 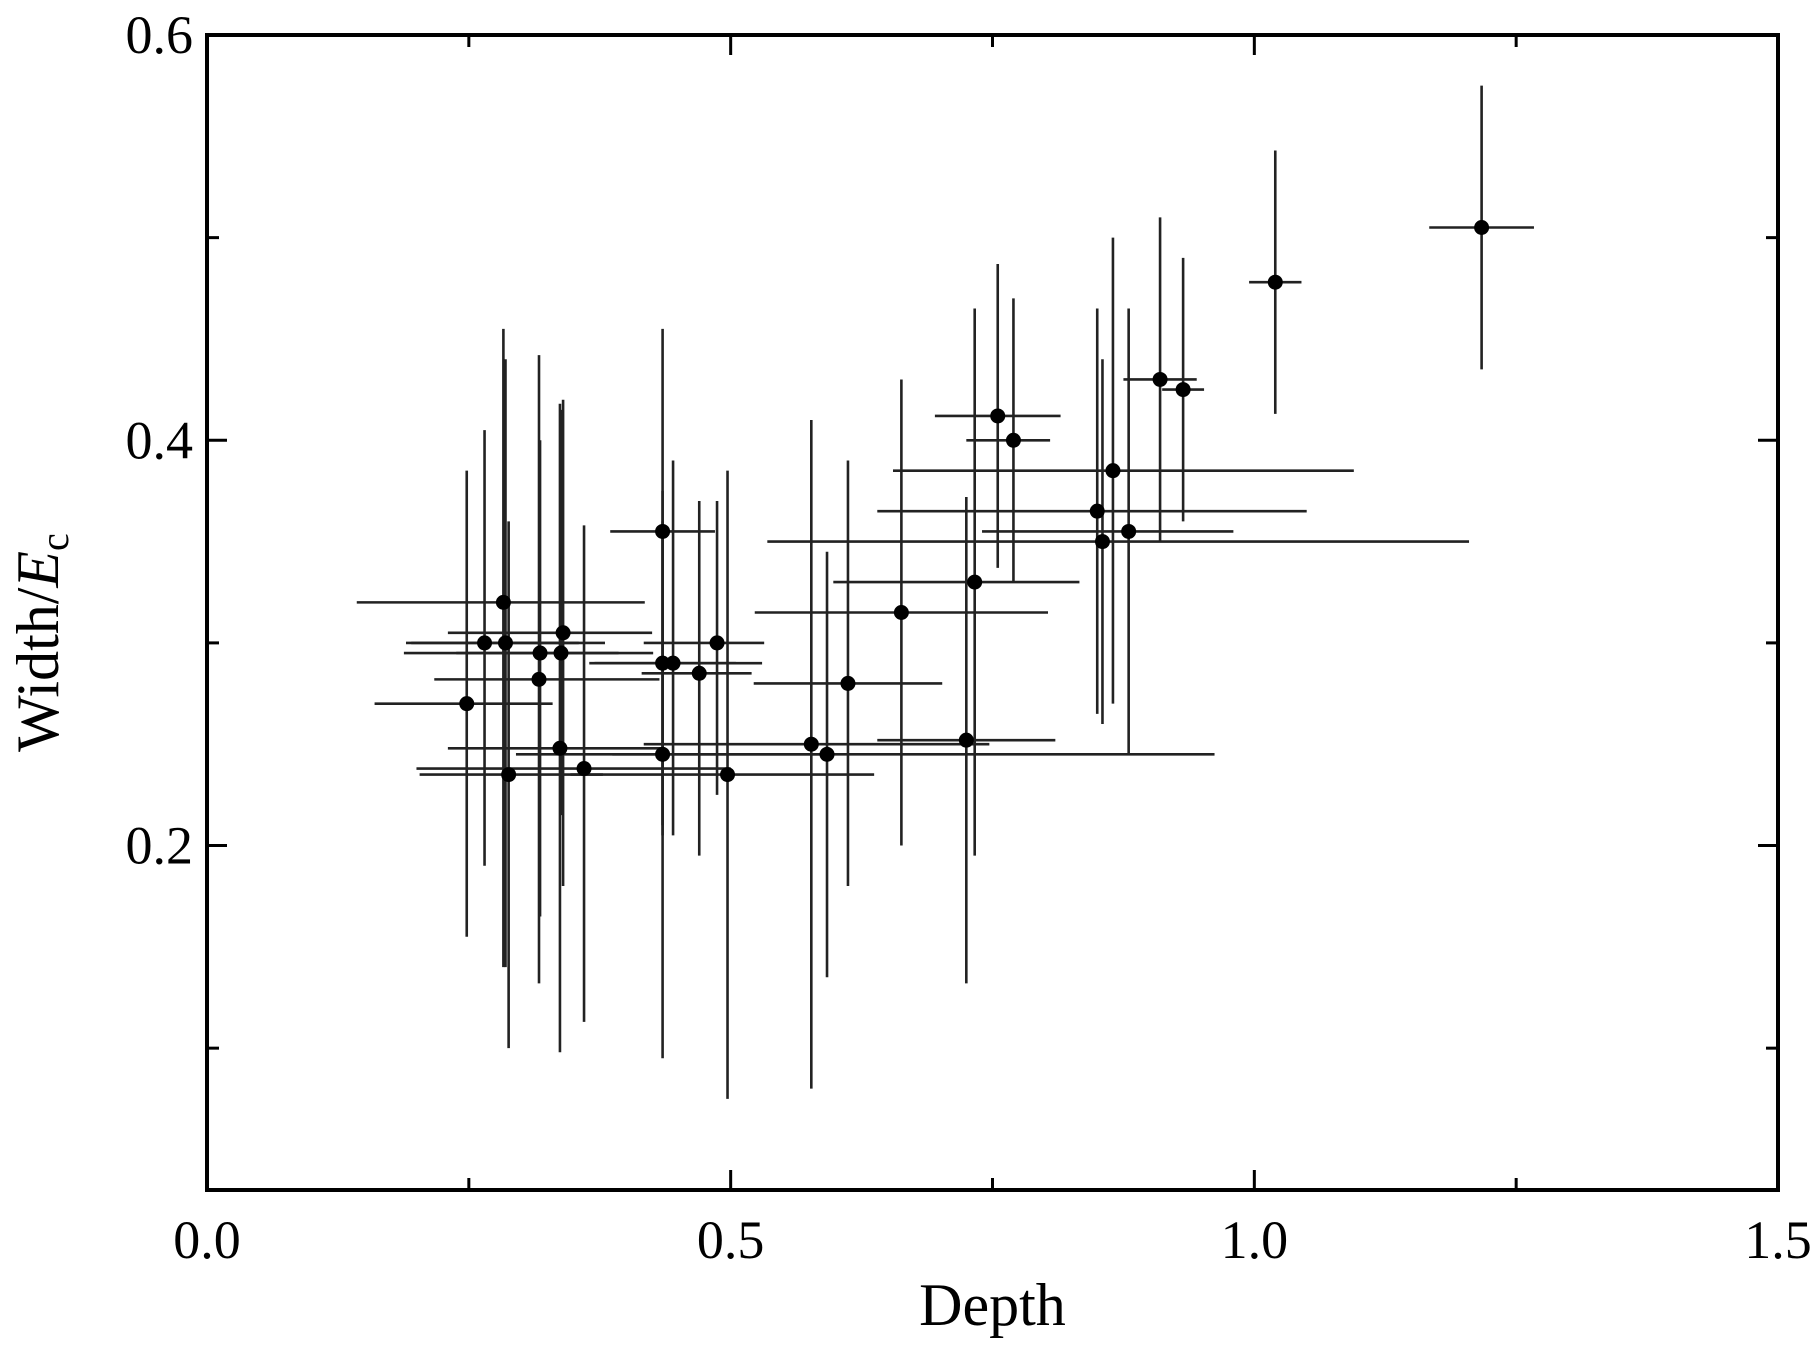 I want to click on x-tick-labels: 0.0 0.5 1.0 1.5, so click(x=992, y=1240).